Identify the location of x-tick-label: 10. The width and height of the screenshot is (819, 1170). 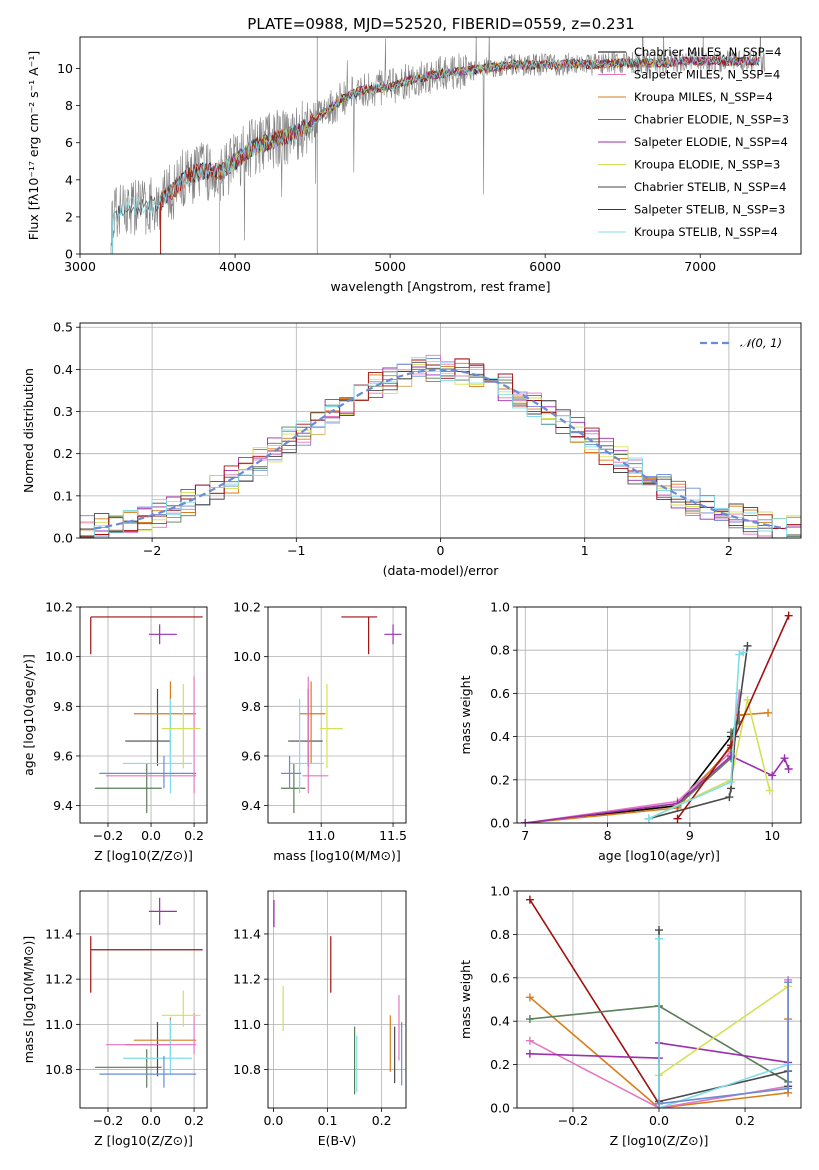
(772, 835).